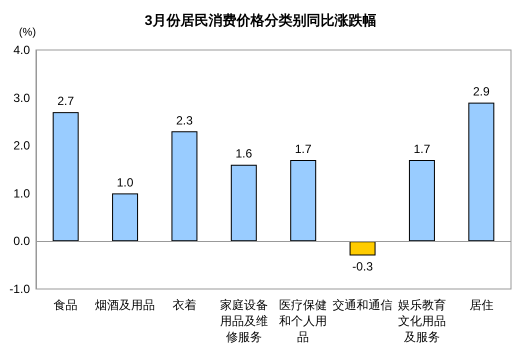  I want to click on x-tick-label: 烟酒及用品, so click(125, 305).